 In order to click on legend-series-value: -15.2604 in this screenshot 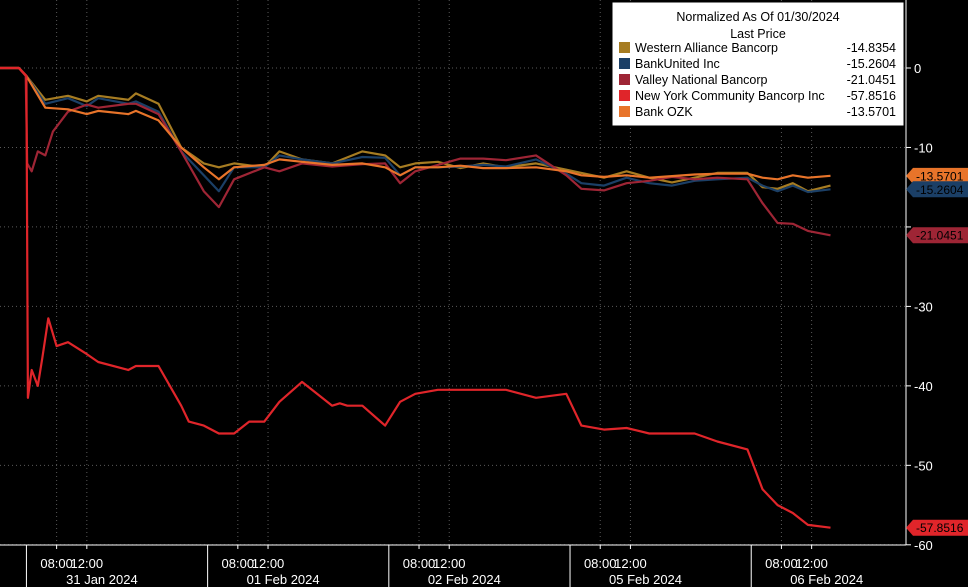, I will do `click(871, 64)`.